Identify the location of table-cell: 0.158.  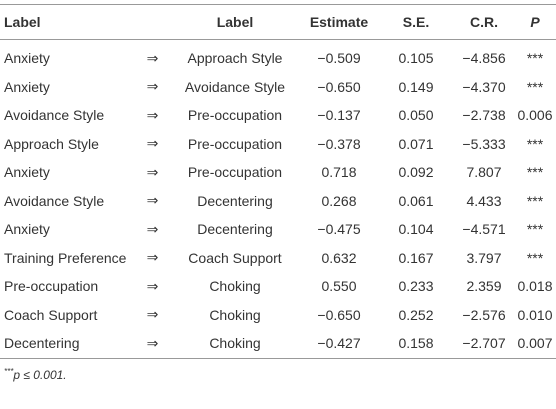
(416, 343).